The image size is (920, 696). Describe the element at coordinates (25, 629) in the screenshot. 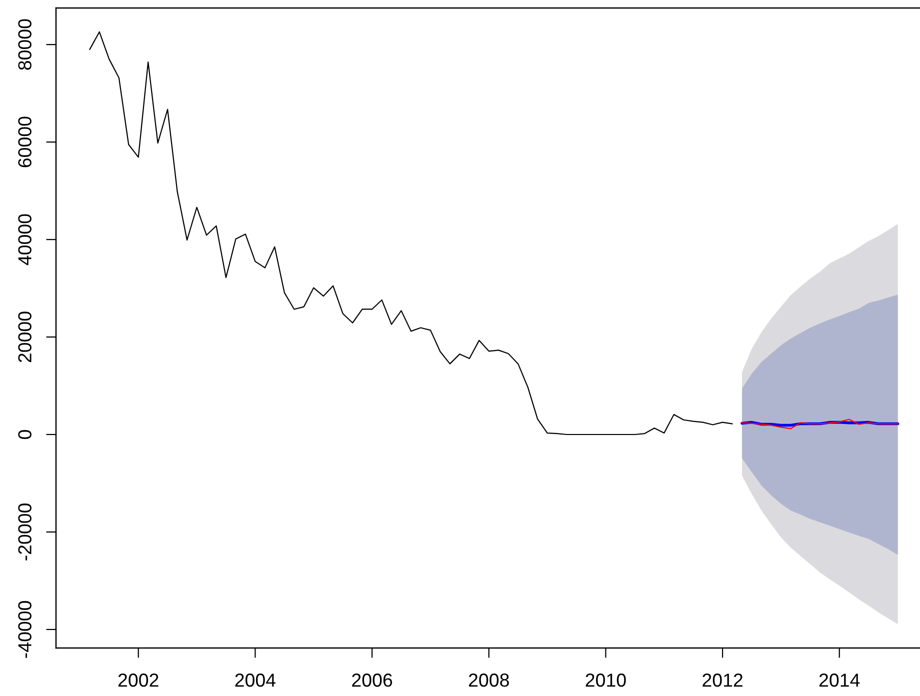

I see `y-tick-label: -40000` at that location.